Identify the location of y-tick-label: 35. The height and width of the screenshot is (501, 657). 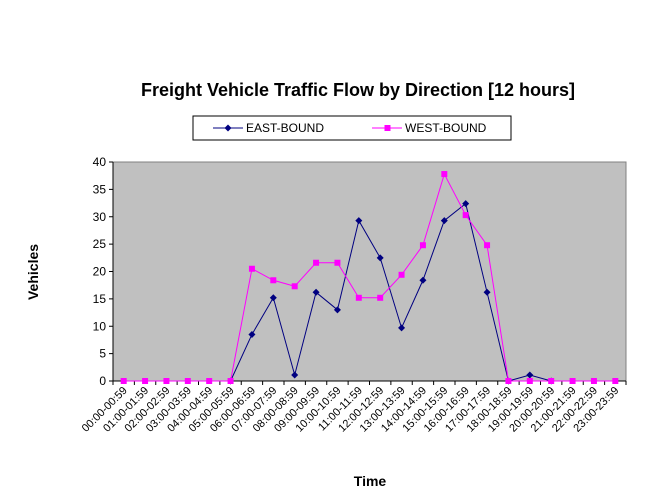
(100, 189).